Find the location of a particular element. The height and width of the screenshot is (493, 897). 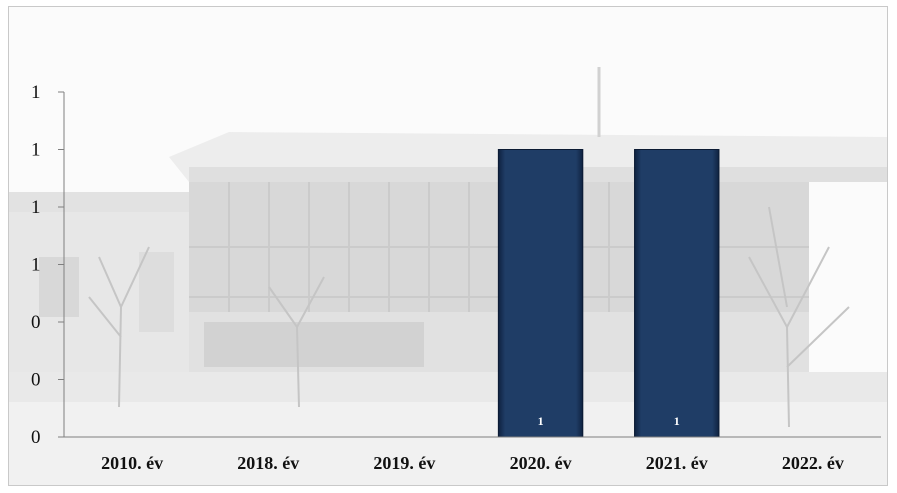

y-axis: 0 0 0 1 1 1 1 is located at coordinates (48, 265).